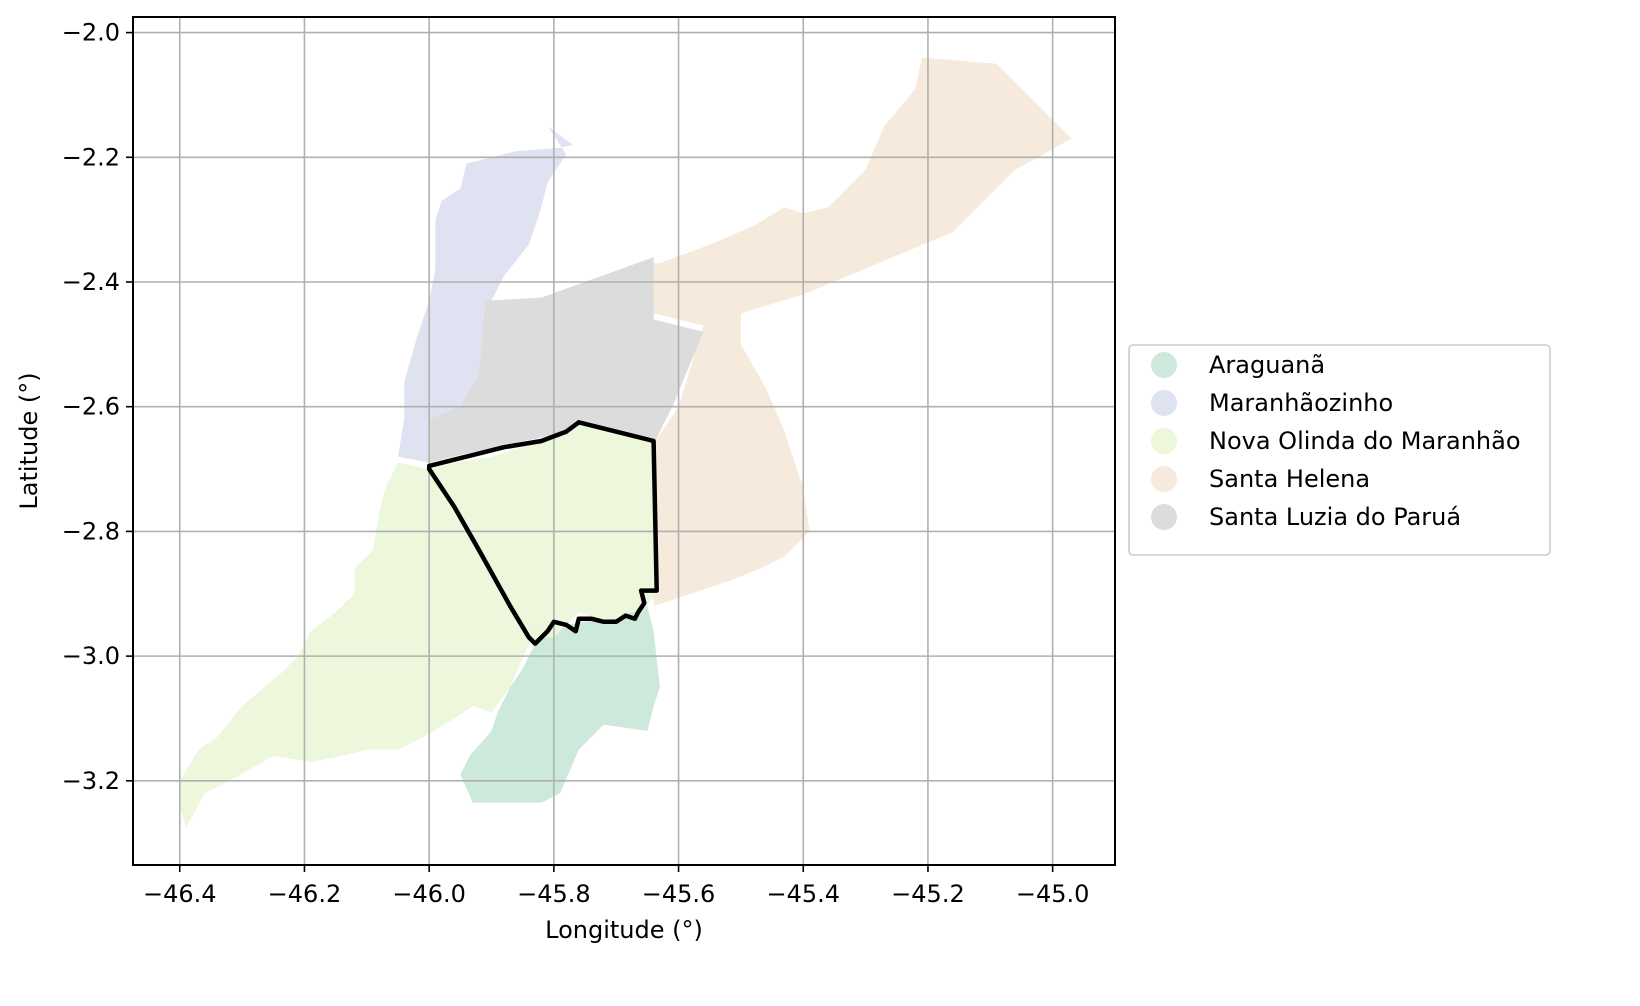 This screenshot has height=1006, width=1640. What do you see at coordinates (1164, 403) in the screenshot?
I see `legend-marker-maranhaozinho` at bounding box center [1164, 403].